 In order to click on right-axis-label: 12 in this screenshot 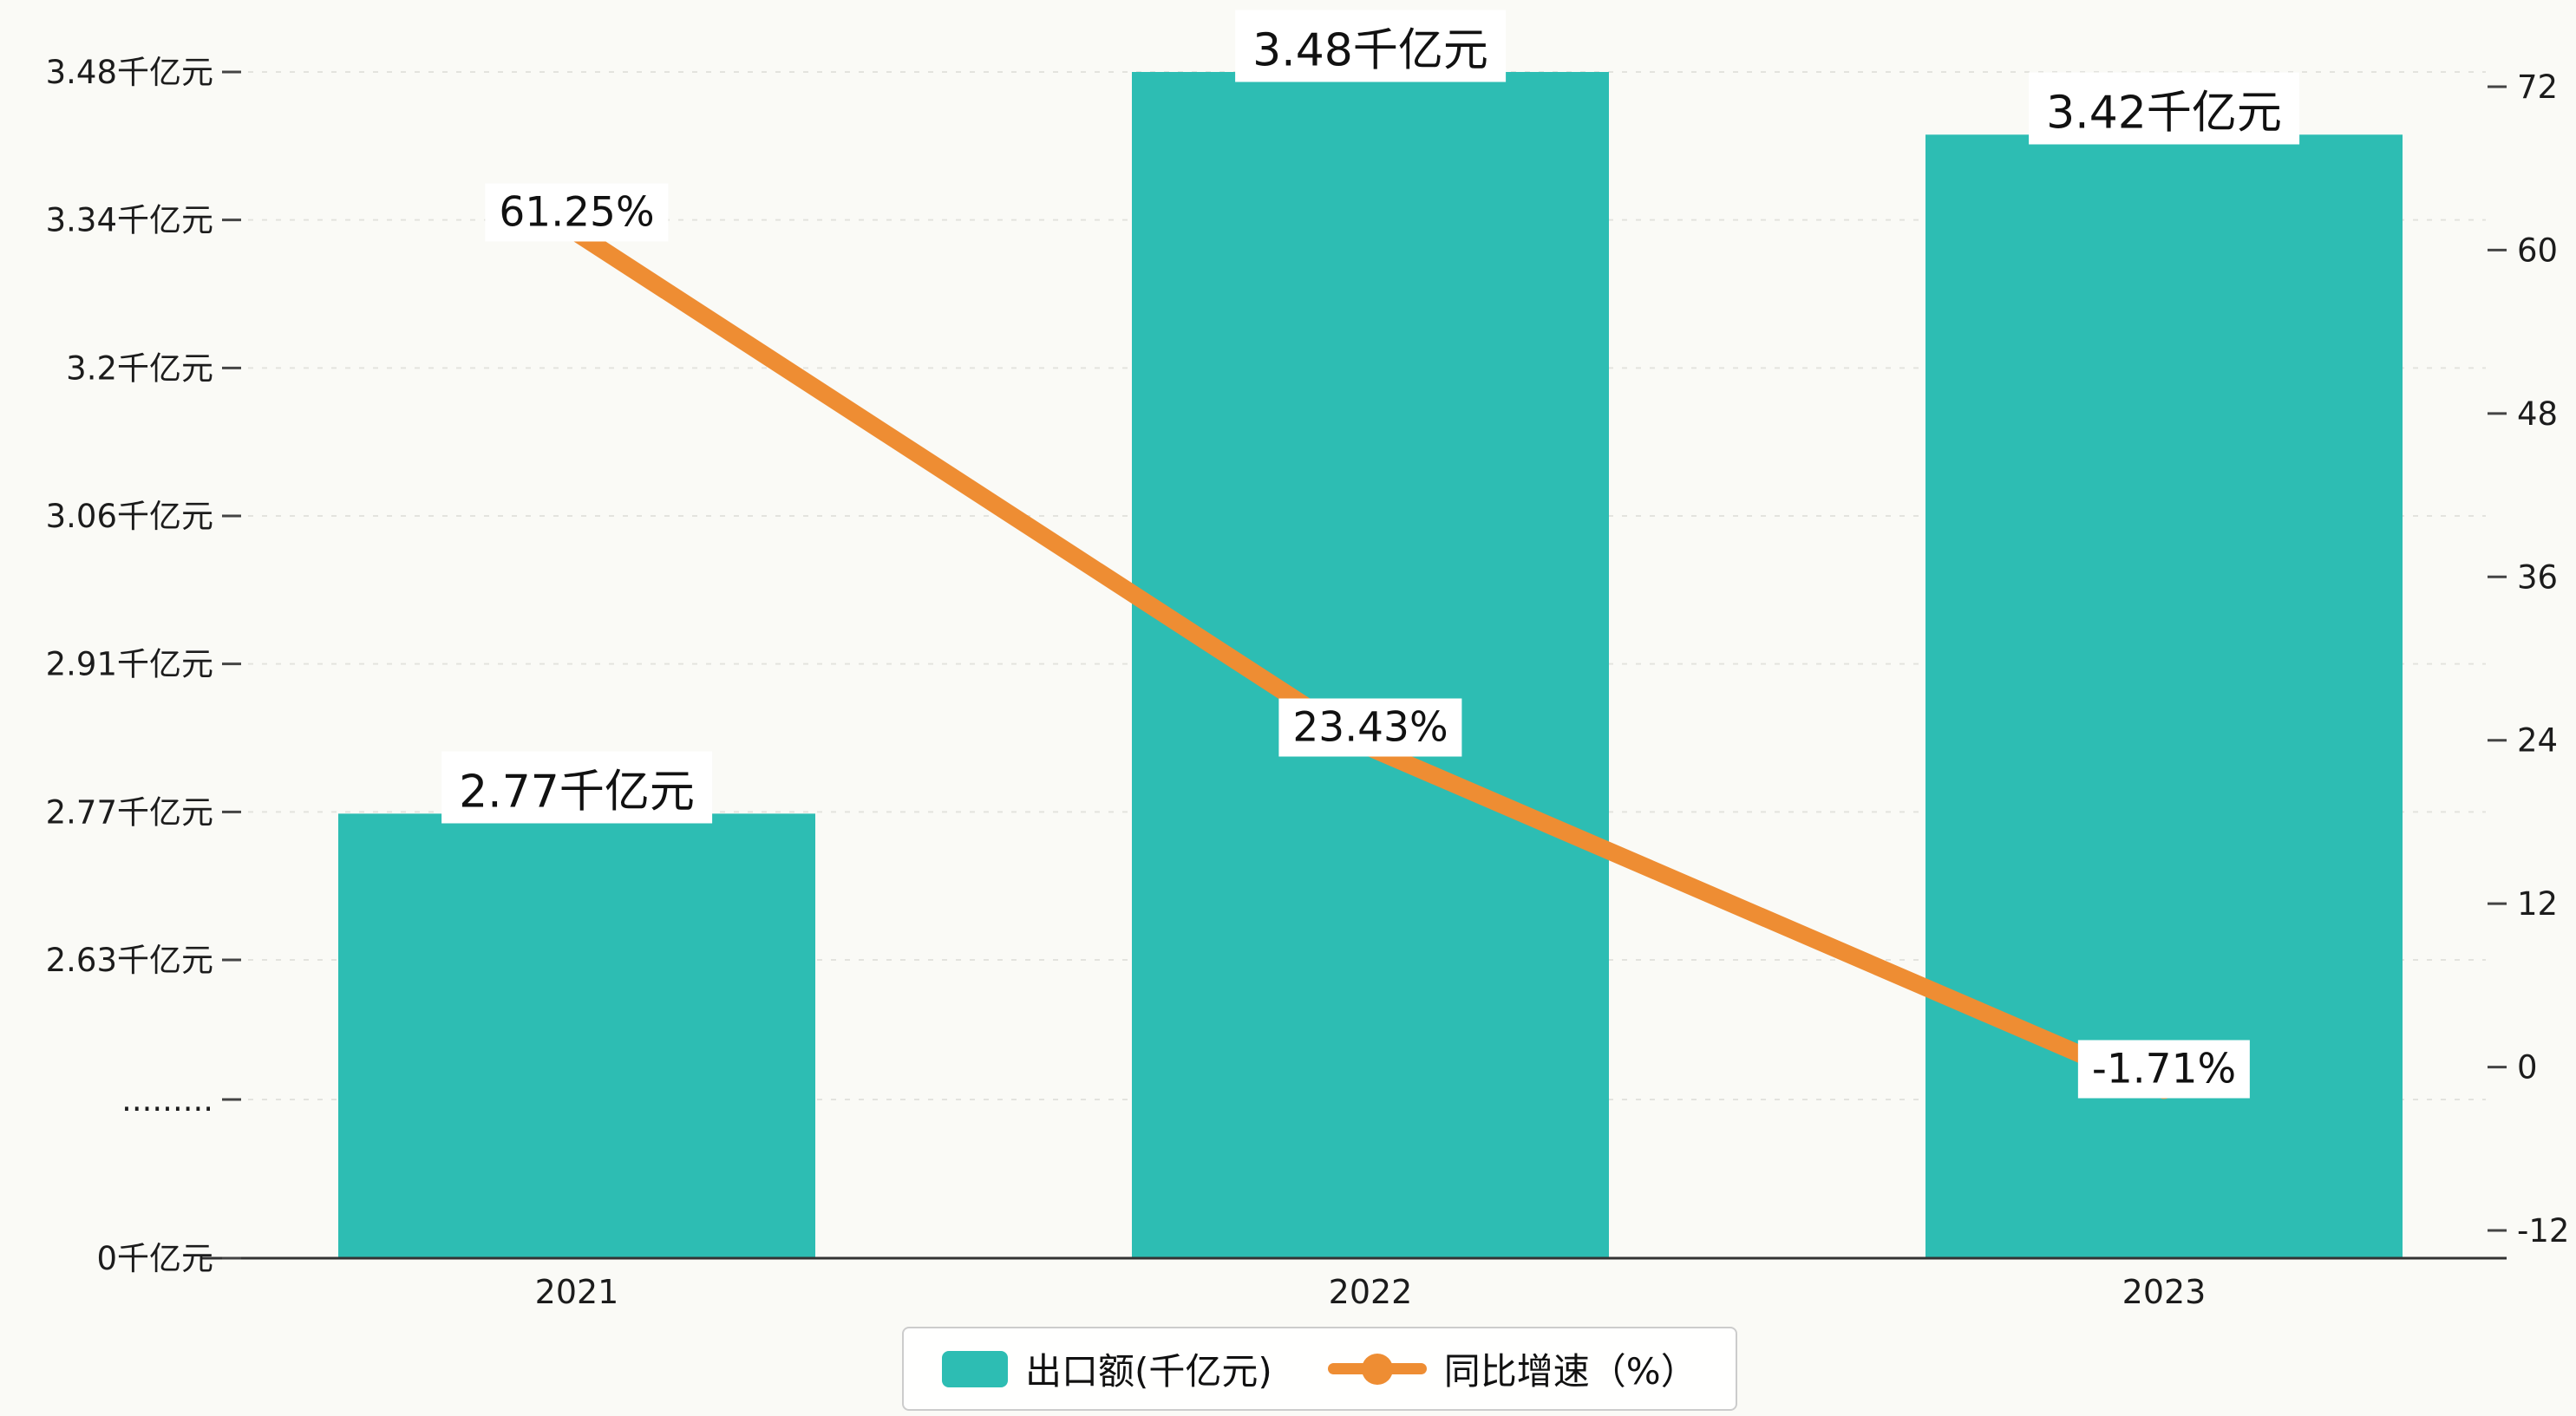, I will do `click(2537, 904)`.